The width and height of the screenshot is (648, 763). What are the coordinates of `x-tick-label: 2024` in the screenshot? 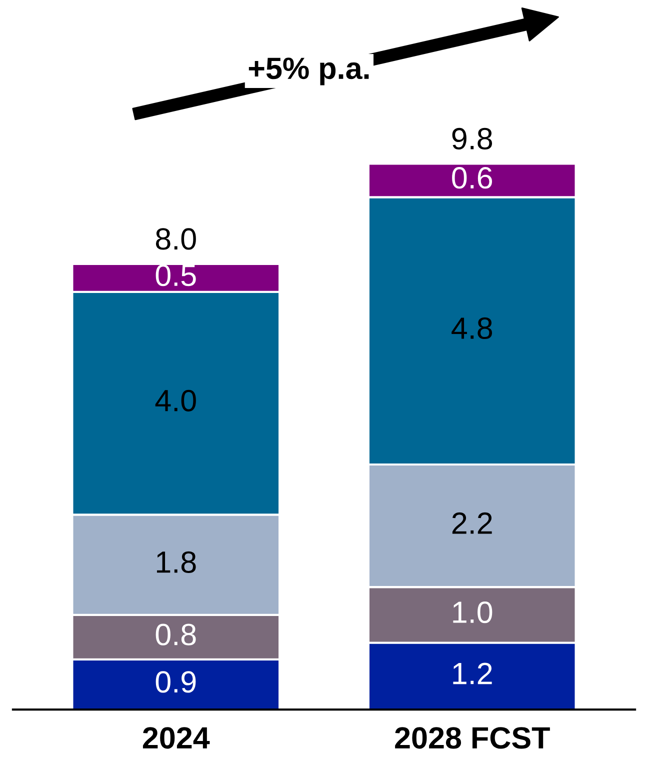 It's located at (176, 738).